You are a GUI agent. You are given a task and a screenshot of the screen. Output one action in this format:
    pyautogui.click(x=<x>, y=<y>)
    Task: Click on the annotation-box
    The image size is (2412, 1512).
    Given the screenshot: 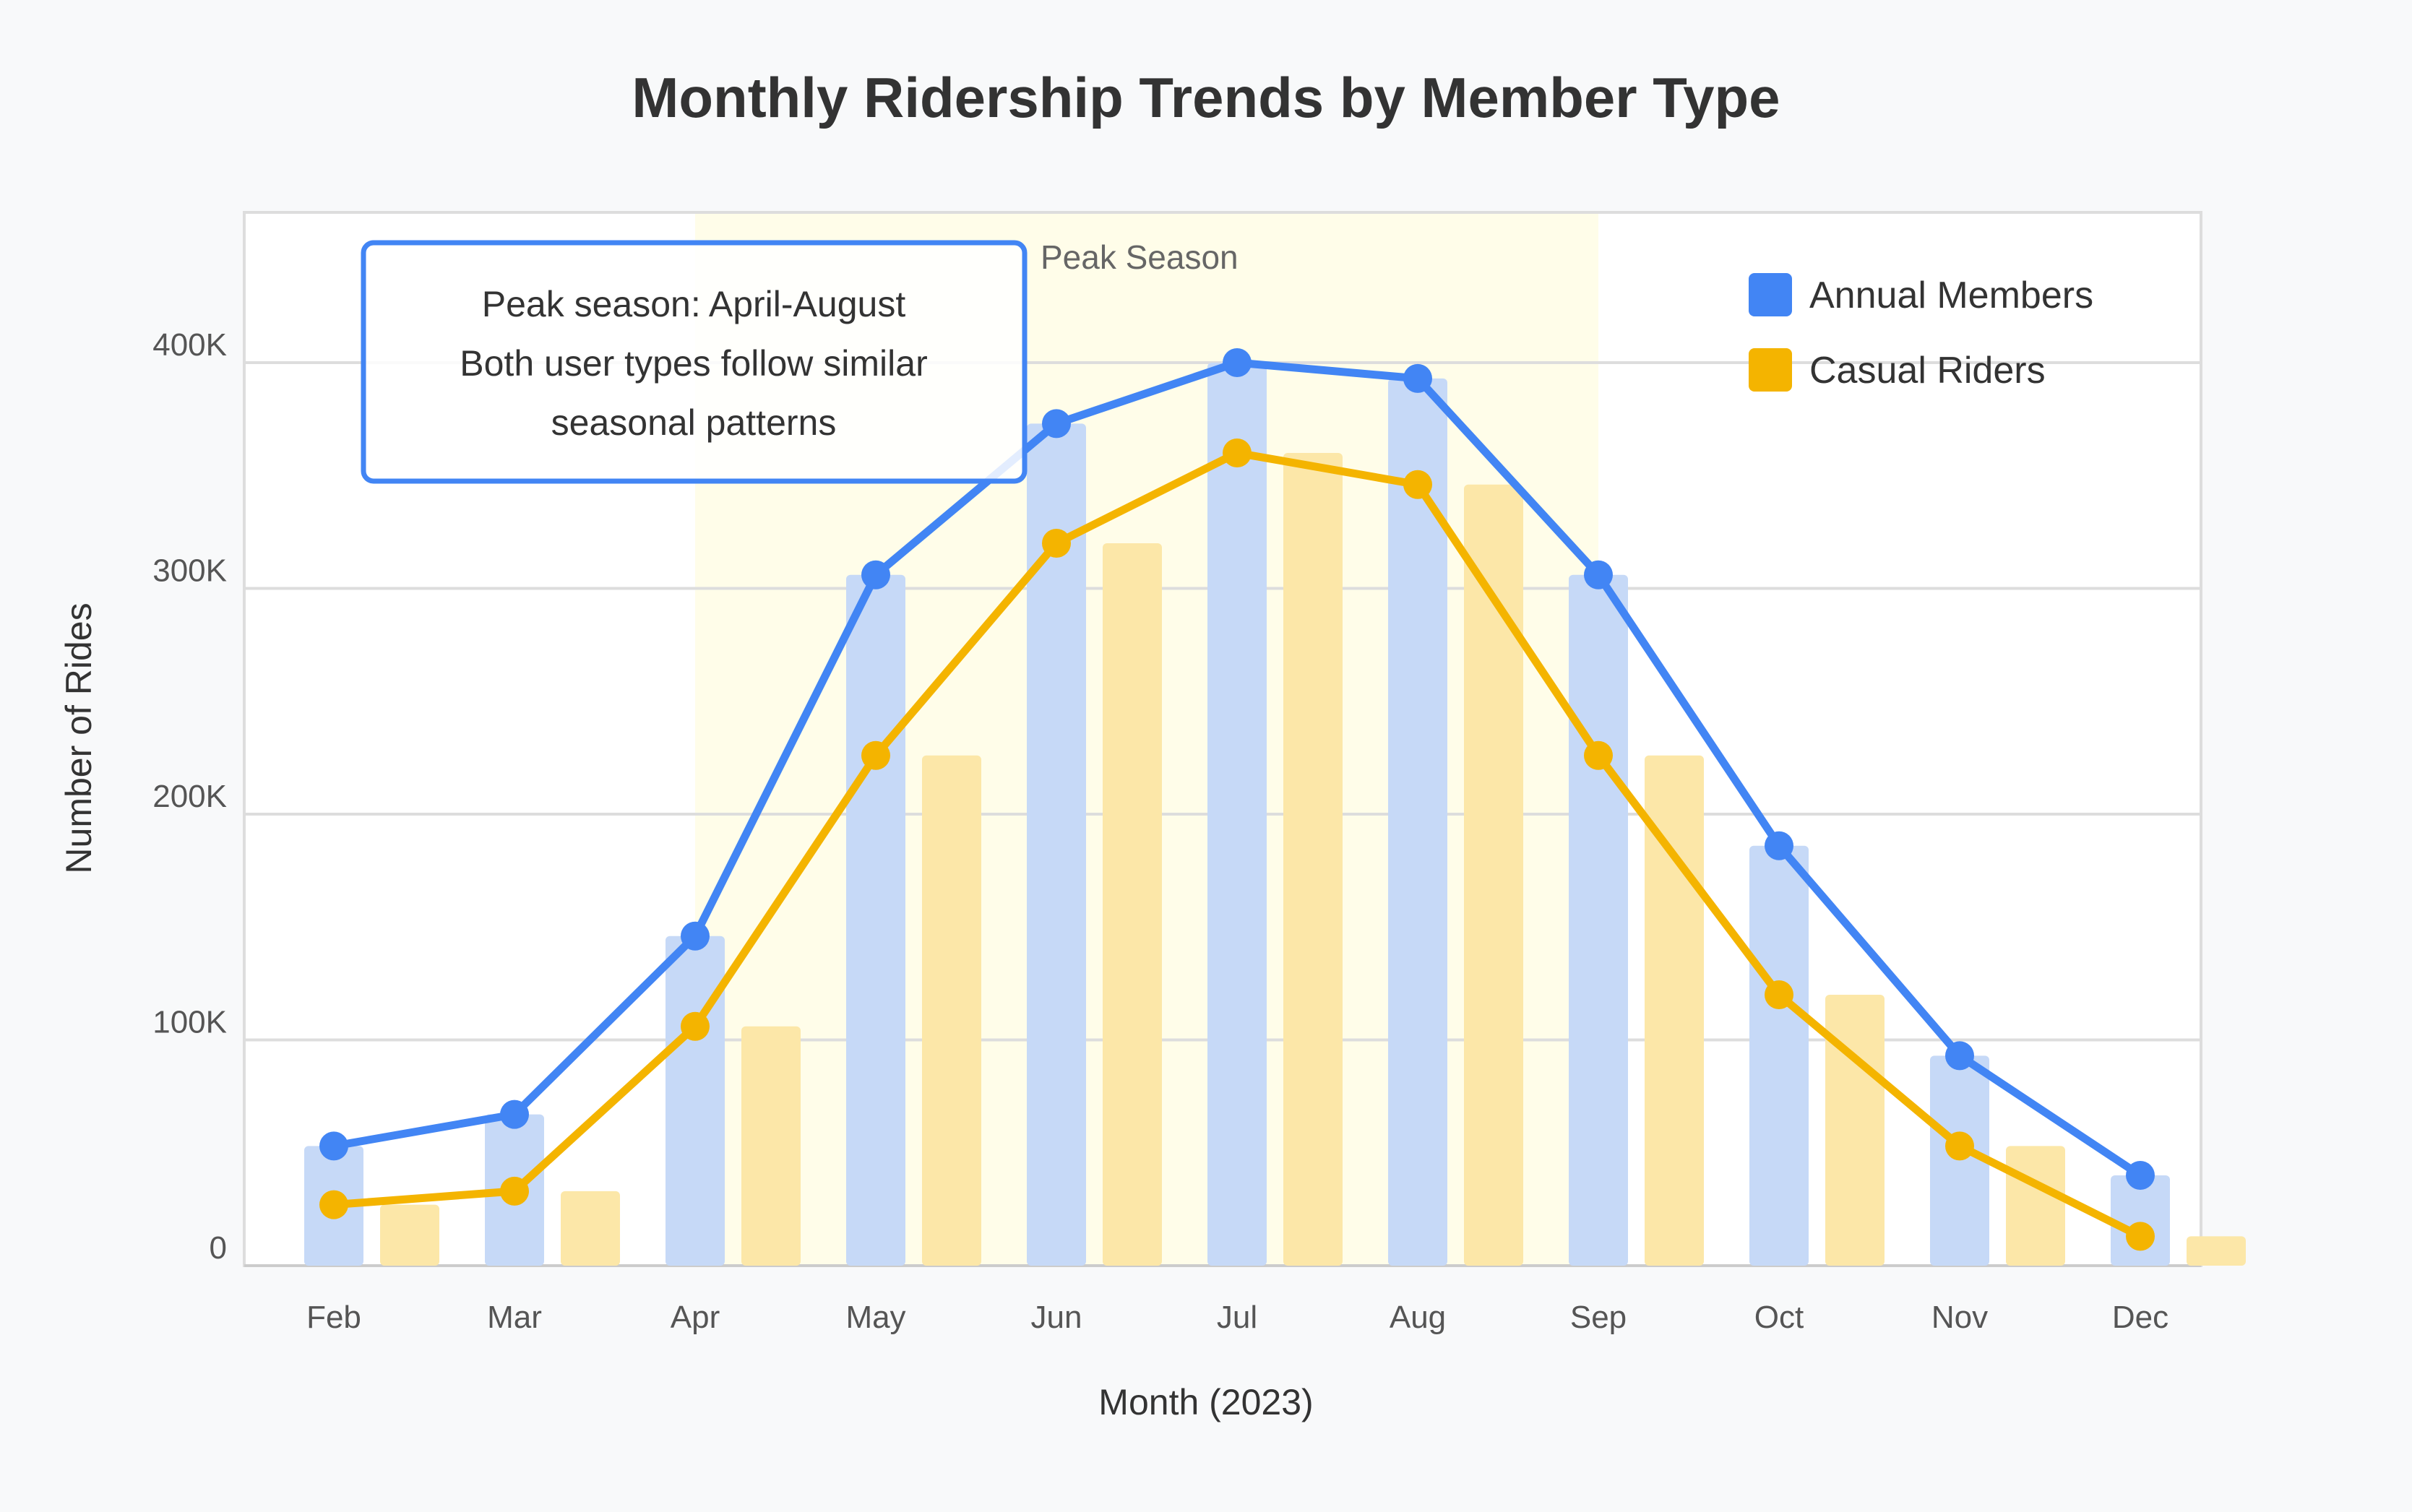 What is the action you would take?
    pyautogui.click(x=694, y=362)
    